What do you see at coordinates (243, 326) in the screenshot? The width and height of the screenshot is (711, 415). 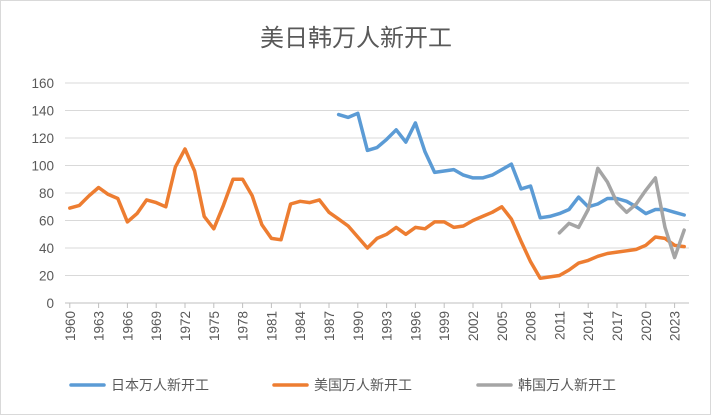 I see `x-tick-label: 1978` at bounding box center [243, 326].